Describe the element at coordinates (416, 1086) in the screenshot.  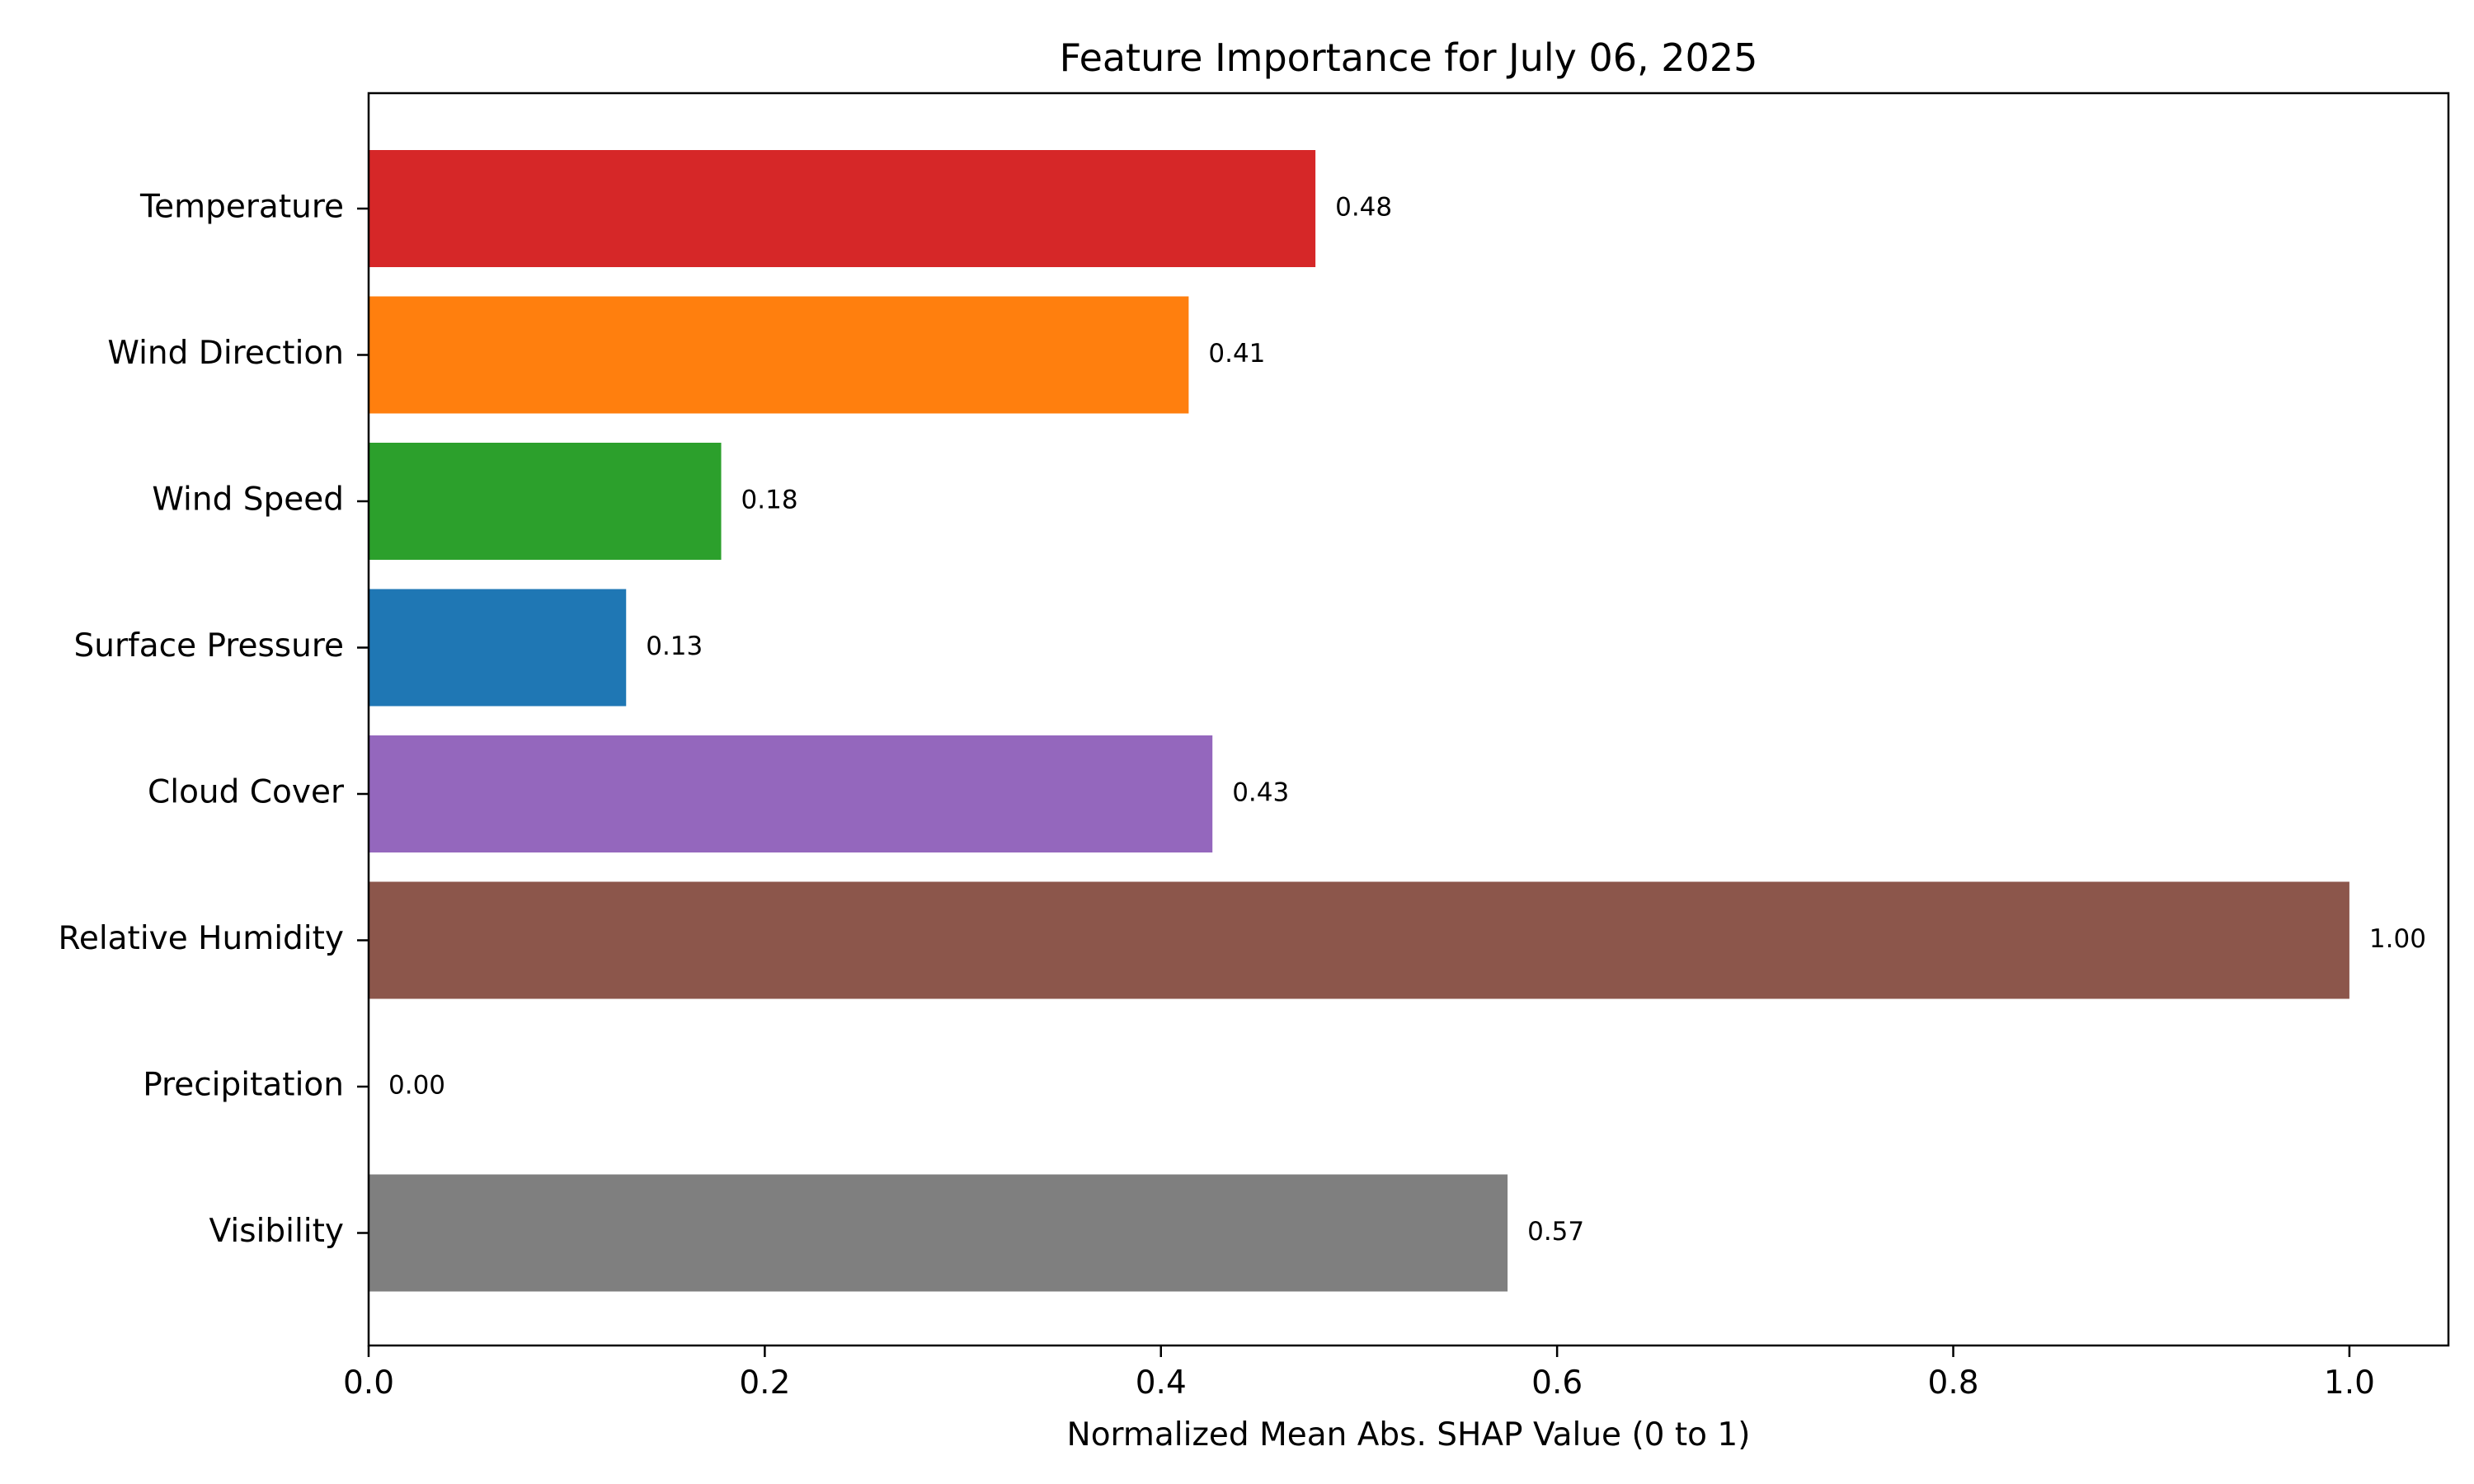
I see `value-label-precipitation: 0.00` at that location.